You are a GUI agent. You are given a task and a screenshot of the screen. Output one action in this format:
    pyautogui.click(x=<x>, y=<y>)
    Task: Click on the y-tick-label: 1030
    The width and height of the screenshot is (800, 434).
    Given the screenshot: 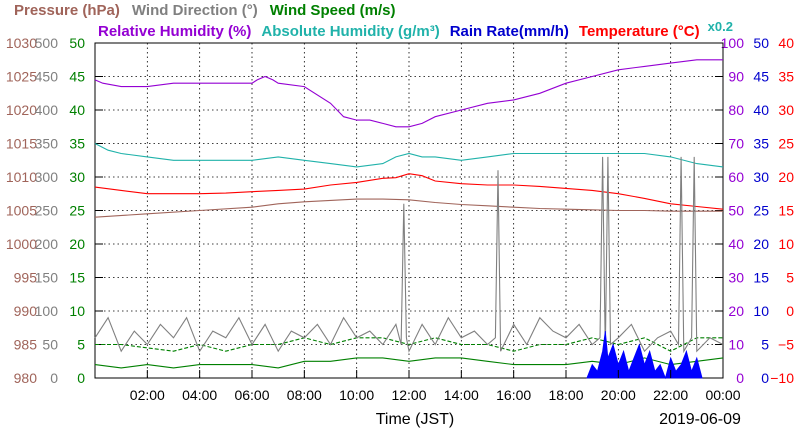 What is the action you would take?
    pyautogui.click(x=21, y=43)
    